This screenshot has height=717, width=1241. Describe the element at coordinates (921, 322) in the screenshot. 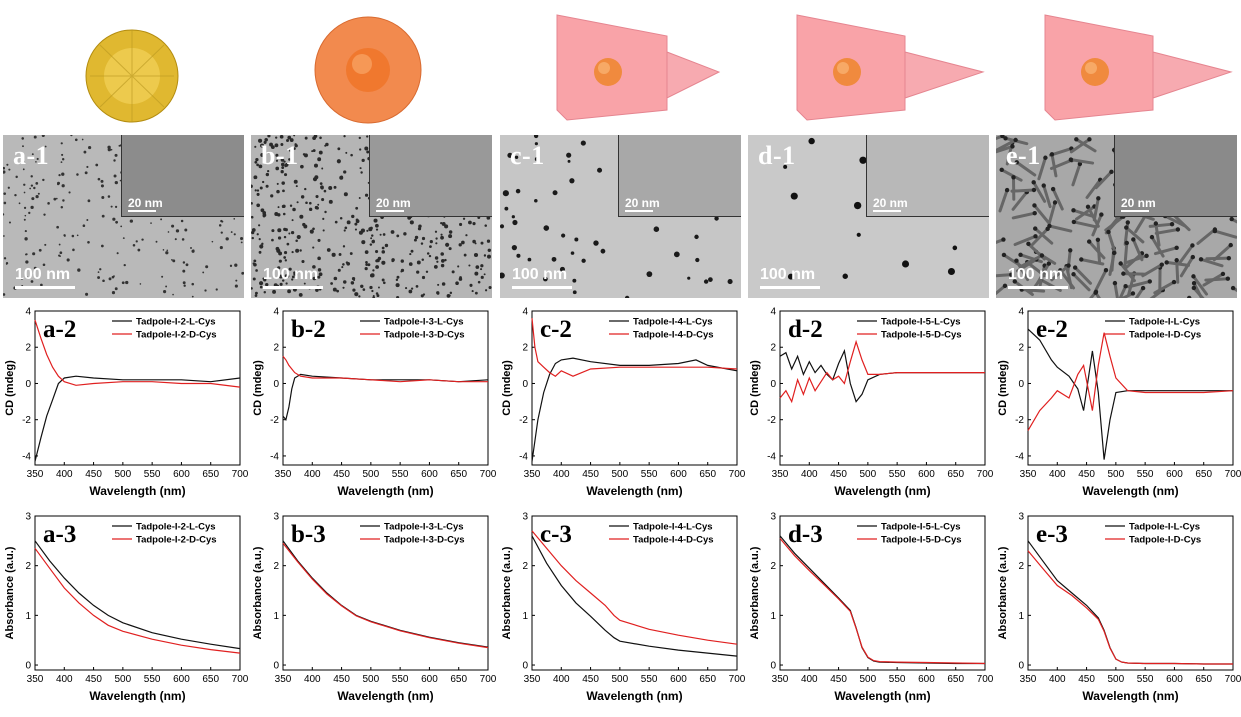

I see `legend-label: Tadpole-I-5-L-Cys` at that location.